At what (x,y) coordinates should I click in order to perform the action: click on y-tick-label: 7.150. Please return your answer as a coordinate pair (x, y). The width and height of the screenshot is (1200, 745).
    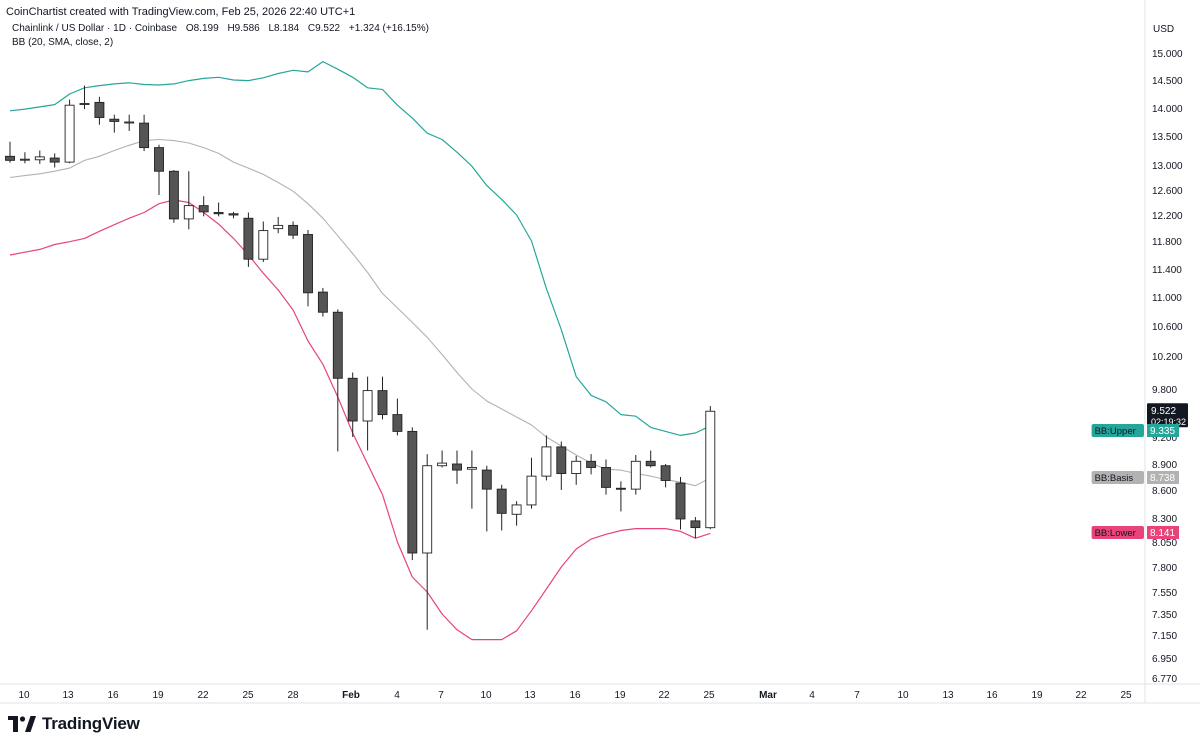
    Looking at the image, I should click on (1164, 636).